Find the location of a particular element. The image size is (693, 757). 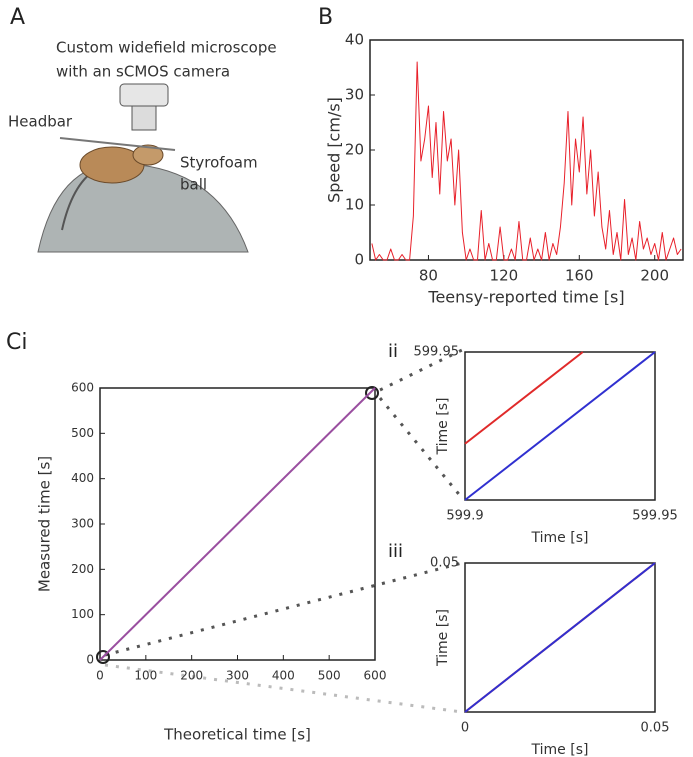

x-tick-label: 599.9 is located at coordinates (464, 516).